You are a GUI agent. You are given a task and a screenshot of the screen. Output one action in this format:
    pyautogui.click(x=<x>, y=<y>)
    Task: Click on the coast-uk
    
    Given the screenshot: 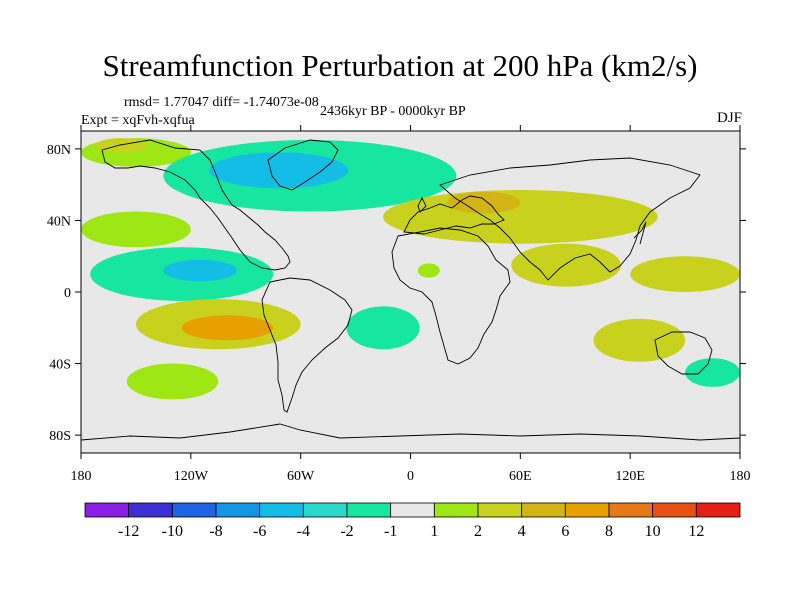 What is the action you would take?
    pyautogui.click(x=422, y=204)
    